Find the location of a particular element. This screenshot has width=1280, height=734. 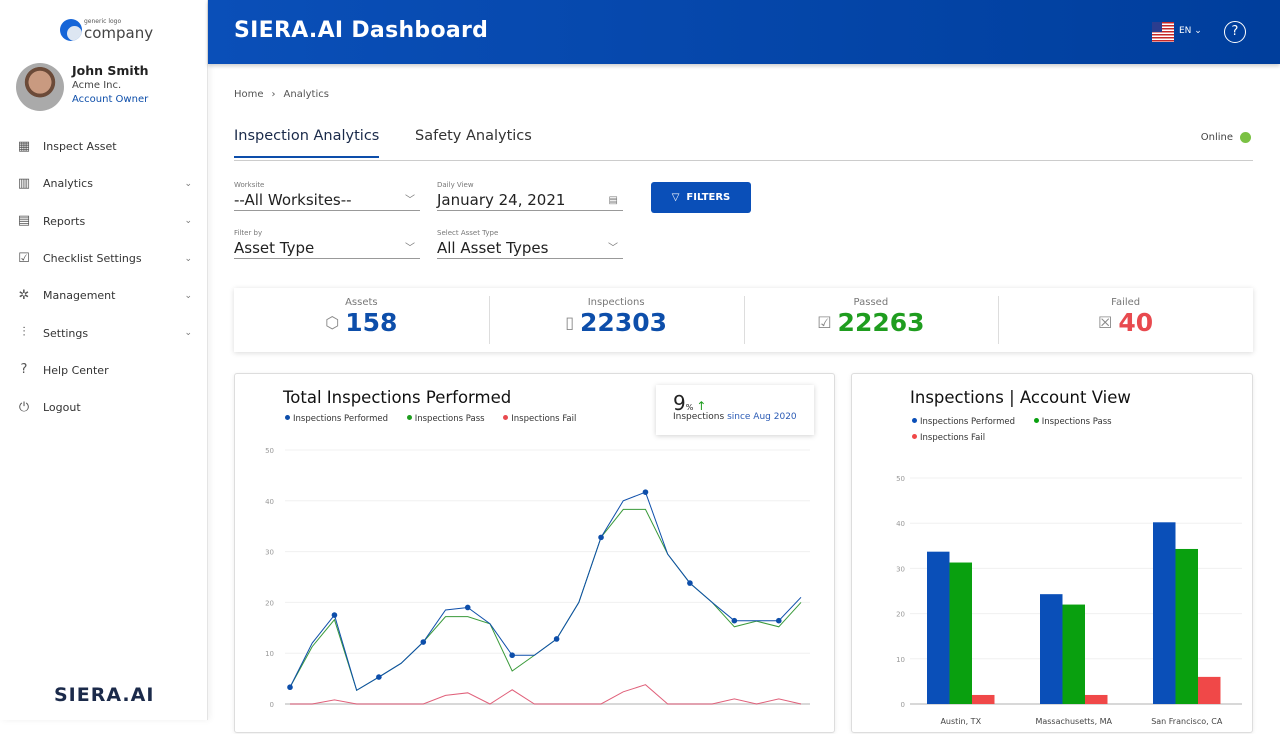

stat-failed: Failed ☒ 40 is located at coordinates (1125, 320).